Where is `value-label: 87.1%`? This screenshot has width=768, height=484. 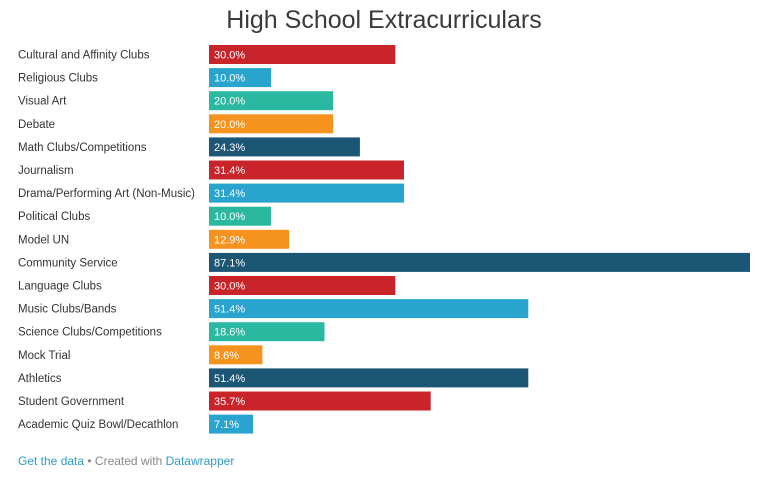 value-label: 87.1% is located at coordinates (229, 263).